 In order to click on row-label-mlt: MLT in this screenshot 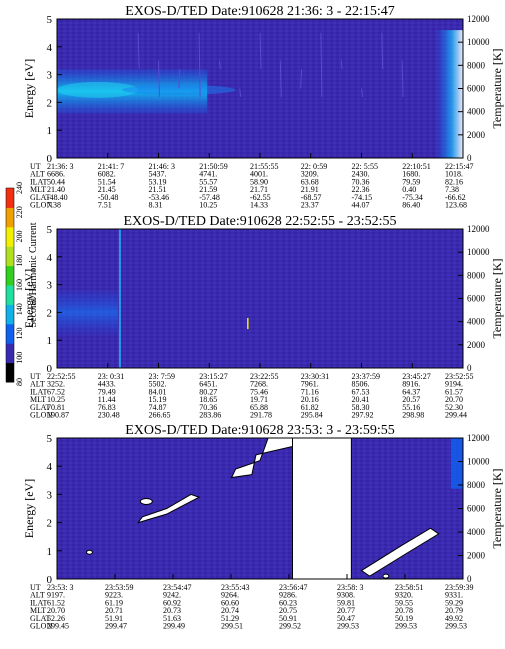, I will do `click(38, 399)`.